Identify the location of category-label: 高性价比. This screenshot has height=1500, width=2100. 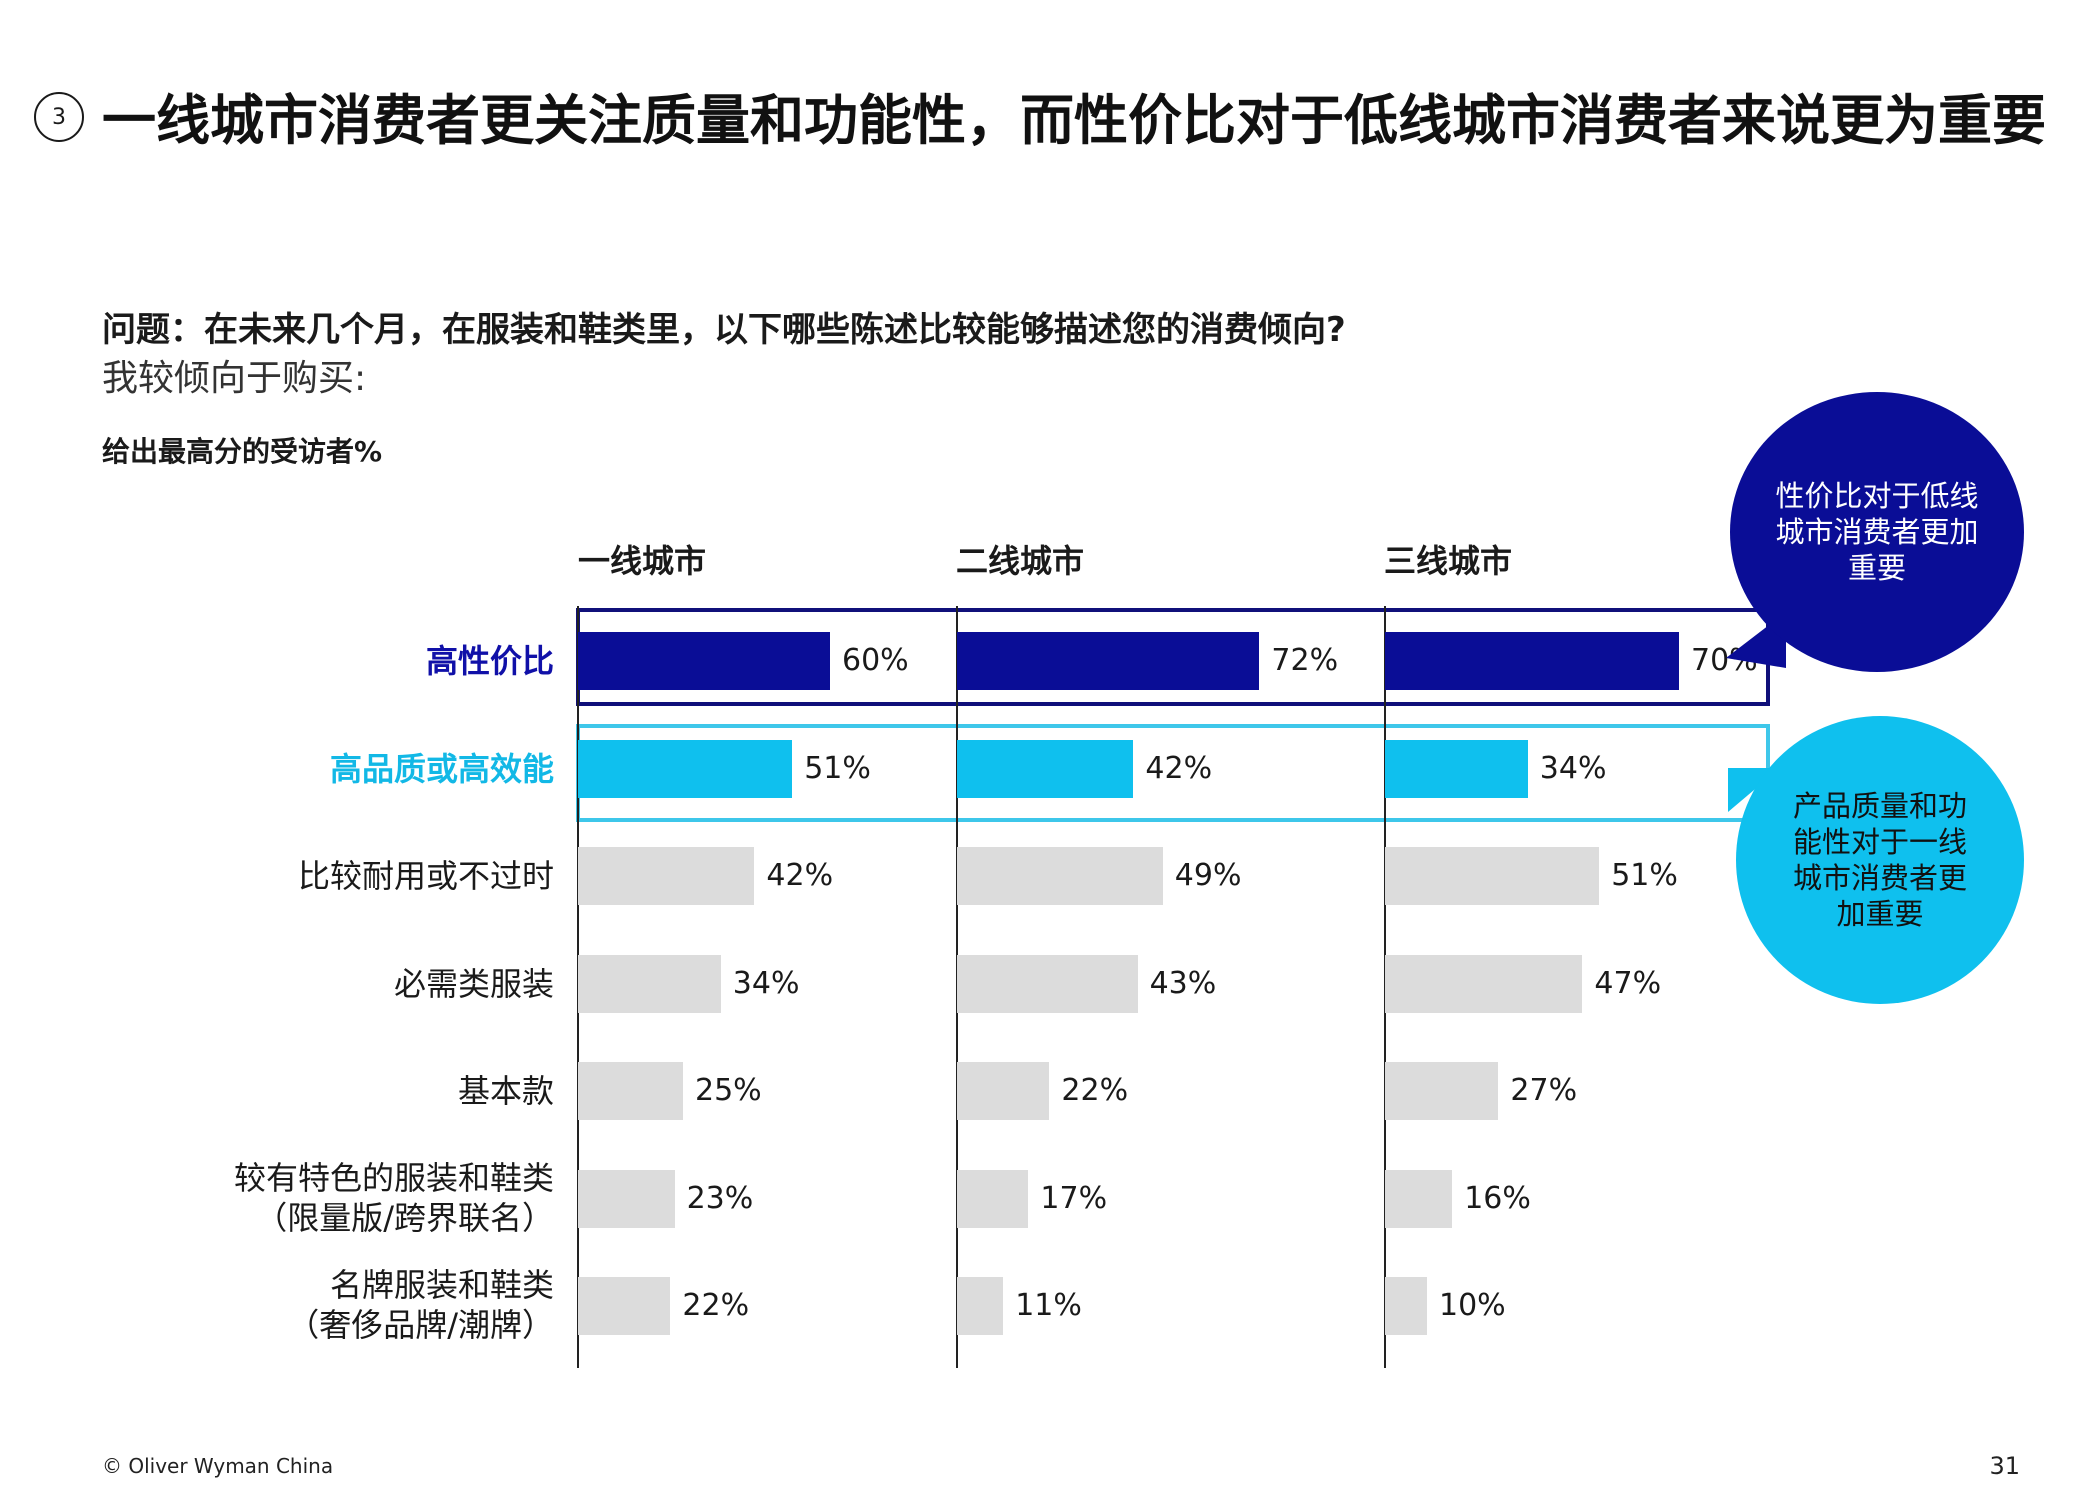
(354, 661).